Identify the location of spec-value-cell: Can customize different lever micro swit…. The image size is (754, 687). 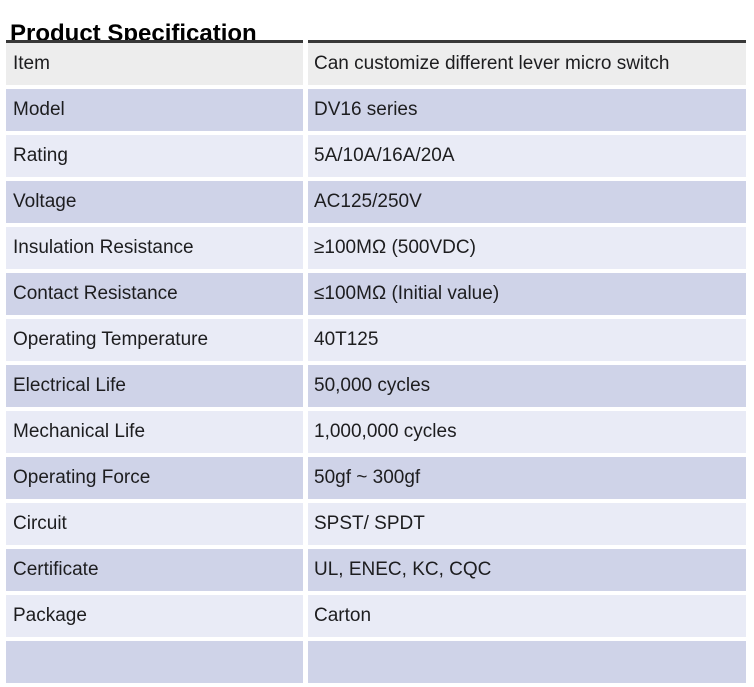
(527, 64).